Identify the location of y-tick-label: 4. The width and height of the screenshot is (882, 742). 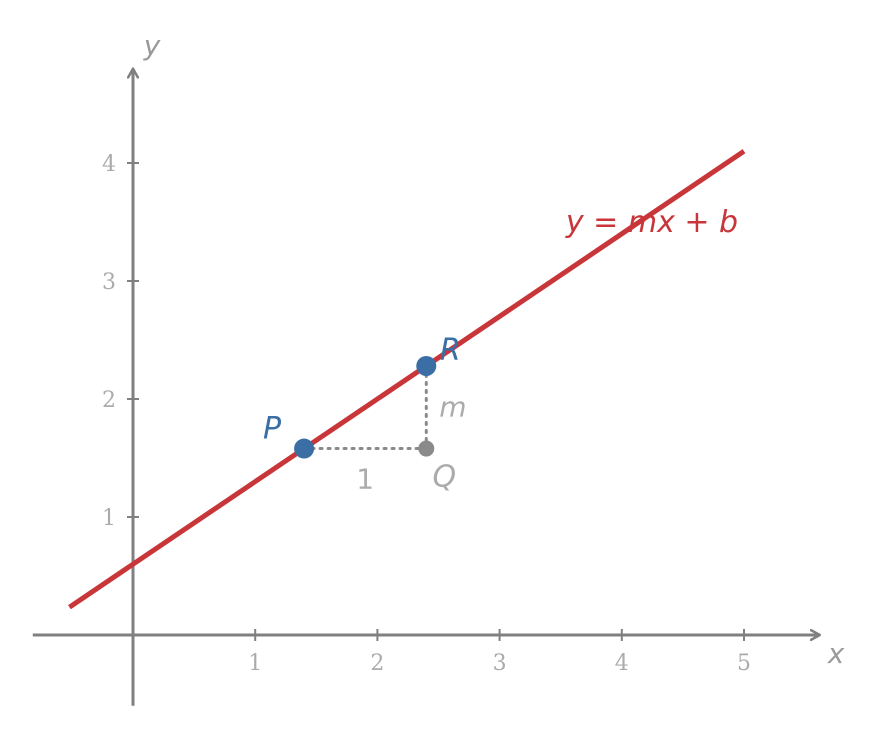
(109, 164).